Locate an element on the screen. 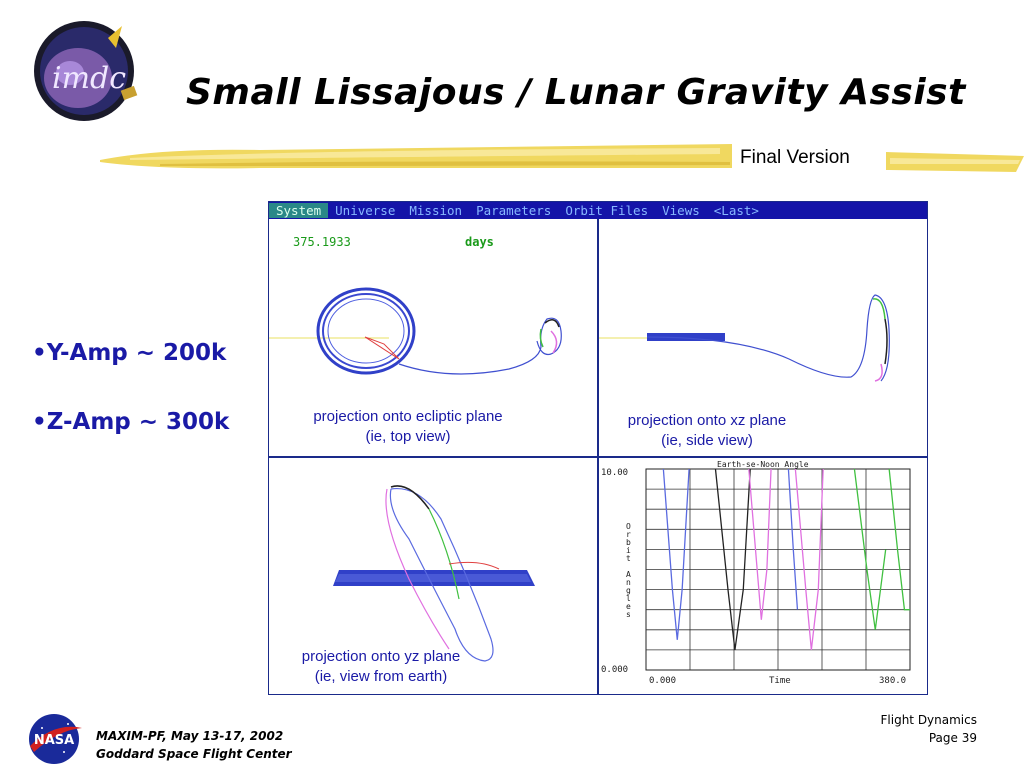 The height and width of the screenshot is (768, 1024). chart-series is located at coordinates (786, 559).